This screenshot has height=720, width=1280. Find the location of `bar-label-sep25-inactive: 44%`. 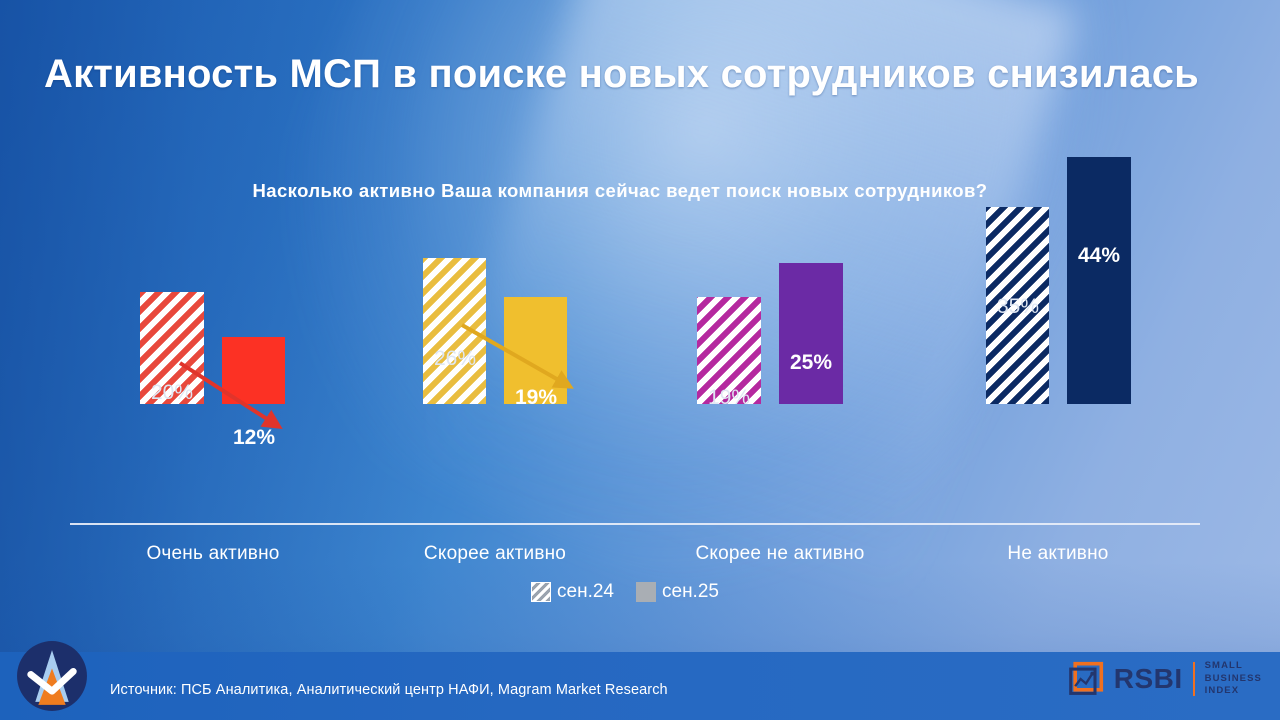

bar-label-sep25-inactive: 44% is located at coordinates (1099, 255).